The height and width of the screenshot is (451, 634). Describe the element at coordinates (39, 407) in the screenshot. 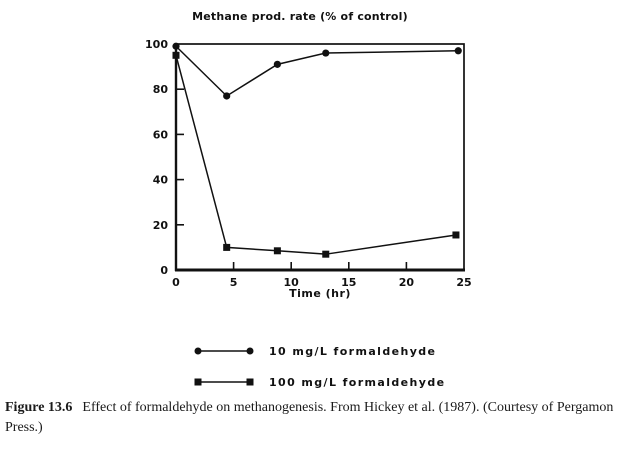

I see `figure-number: Figure 13.6` at that location.